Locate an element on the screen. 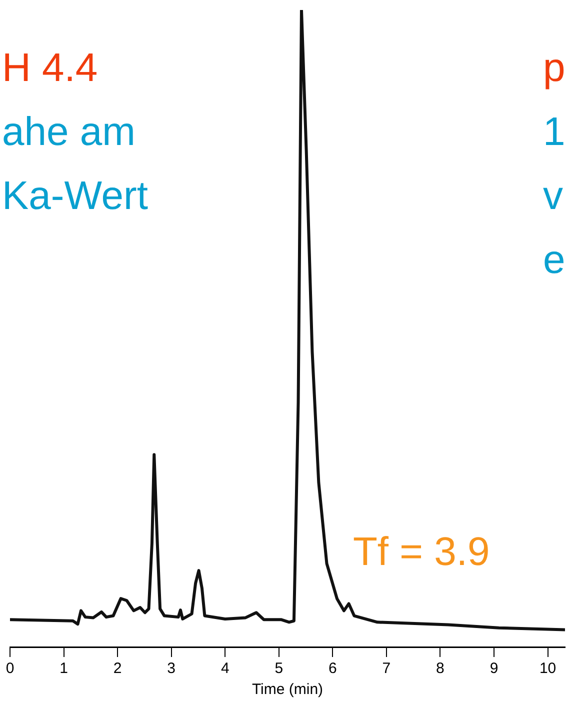 The height and width of the screenshot is (709, 573). x-tick-label: 10 is located at coordinates (547, 669).